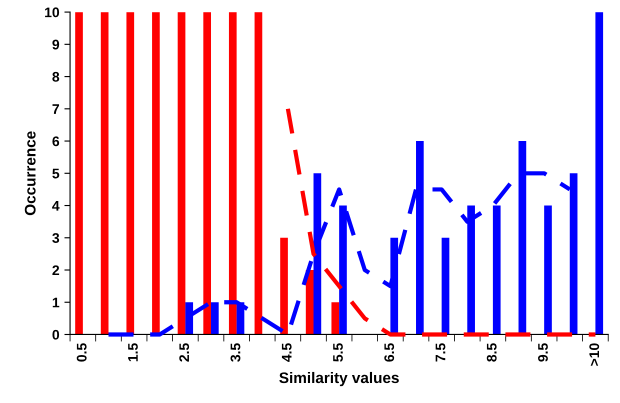  Describe the element at coordinates (441, 352) in the screenshot. I see `x-tick-label: 7.5` at that location.